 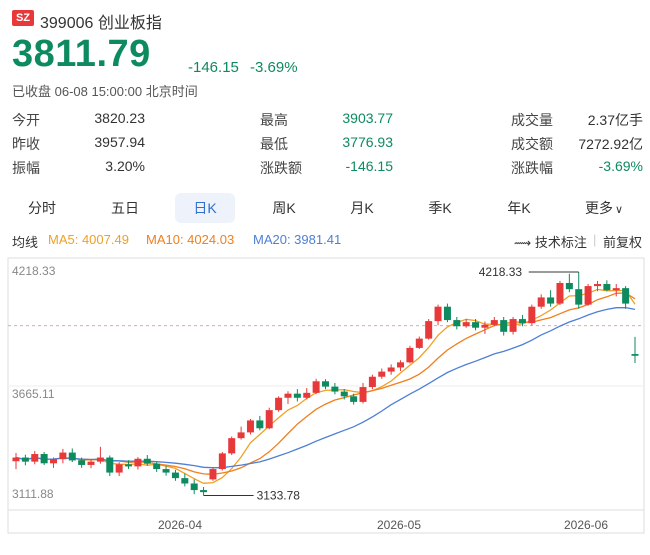 I want to click on stat-label: 振幅, so click(x=26, y=168).